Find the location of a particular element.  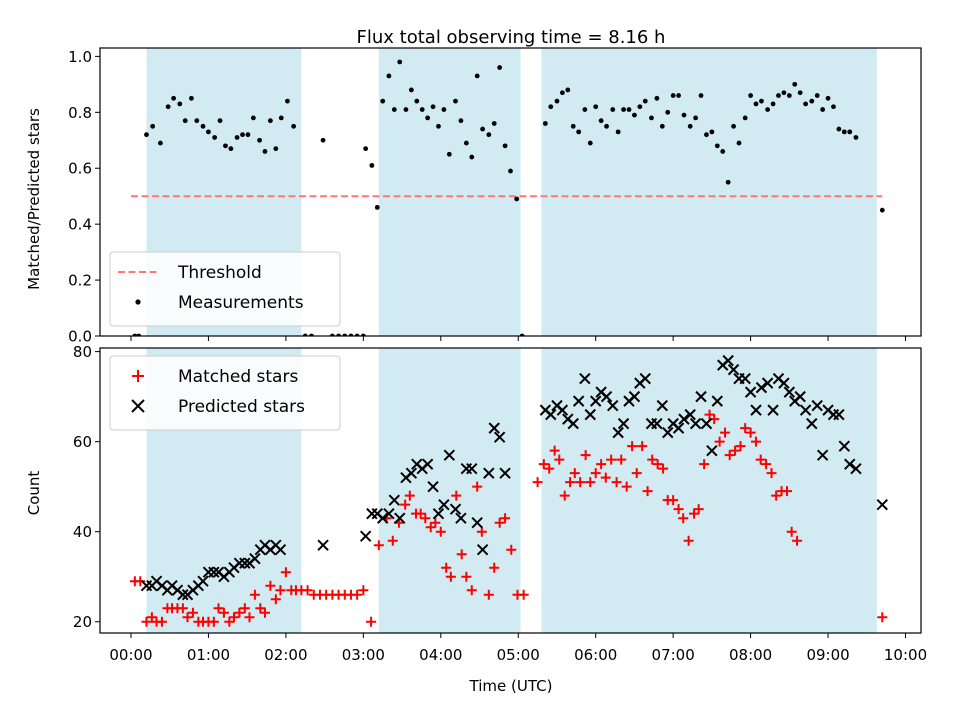

figure-title: Flux total observing time = 8.16 h is located at coordinates (511, 37).